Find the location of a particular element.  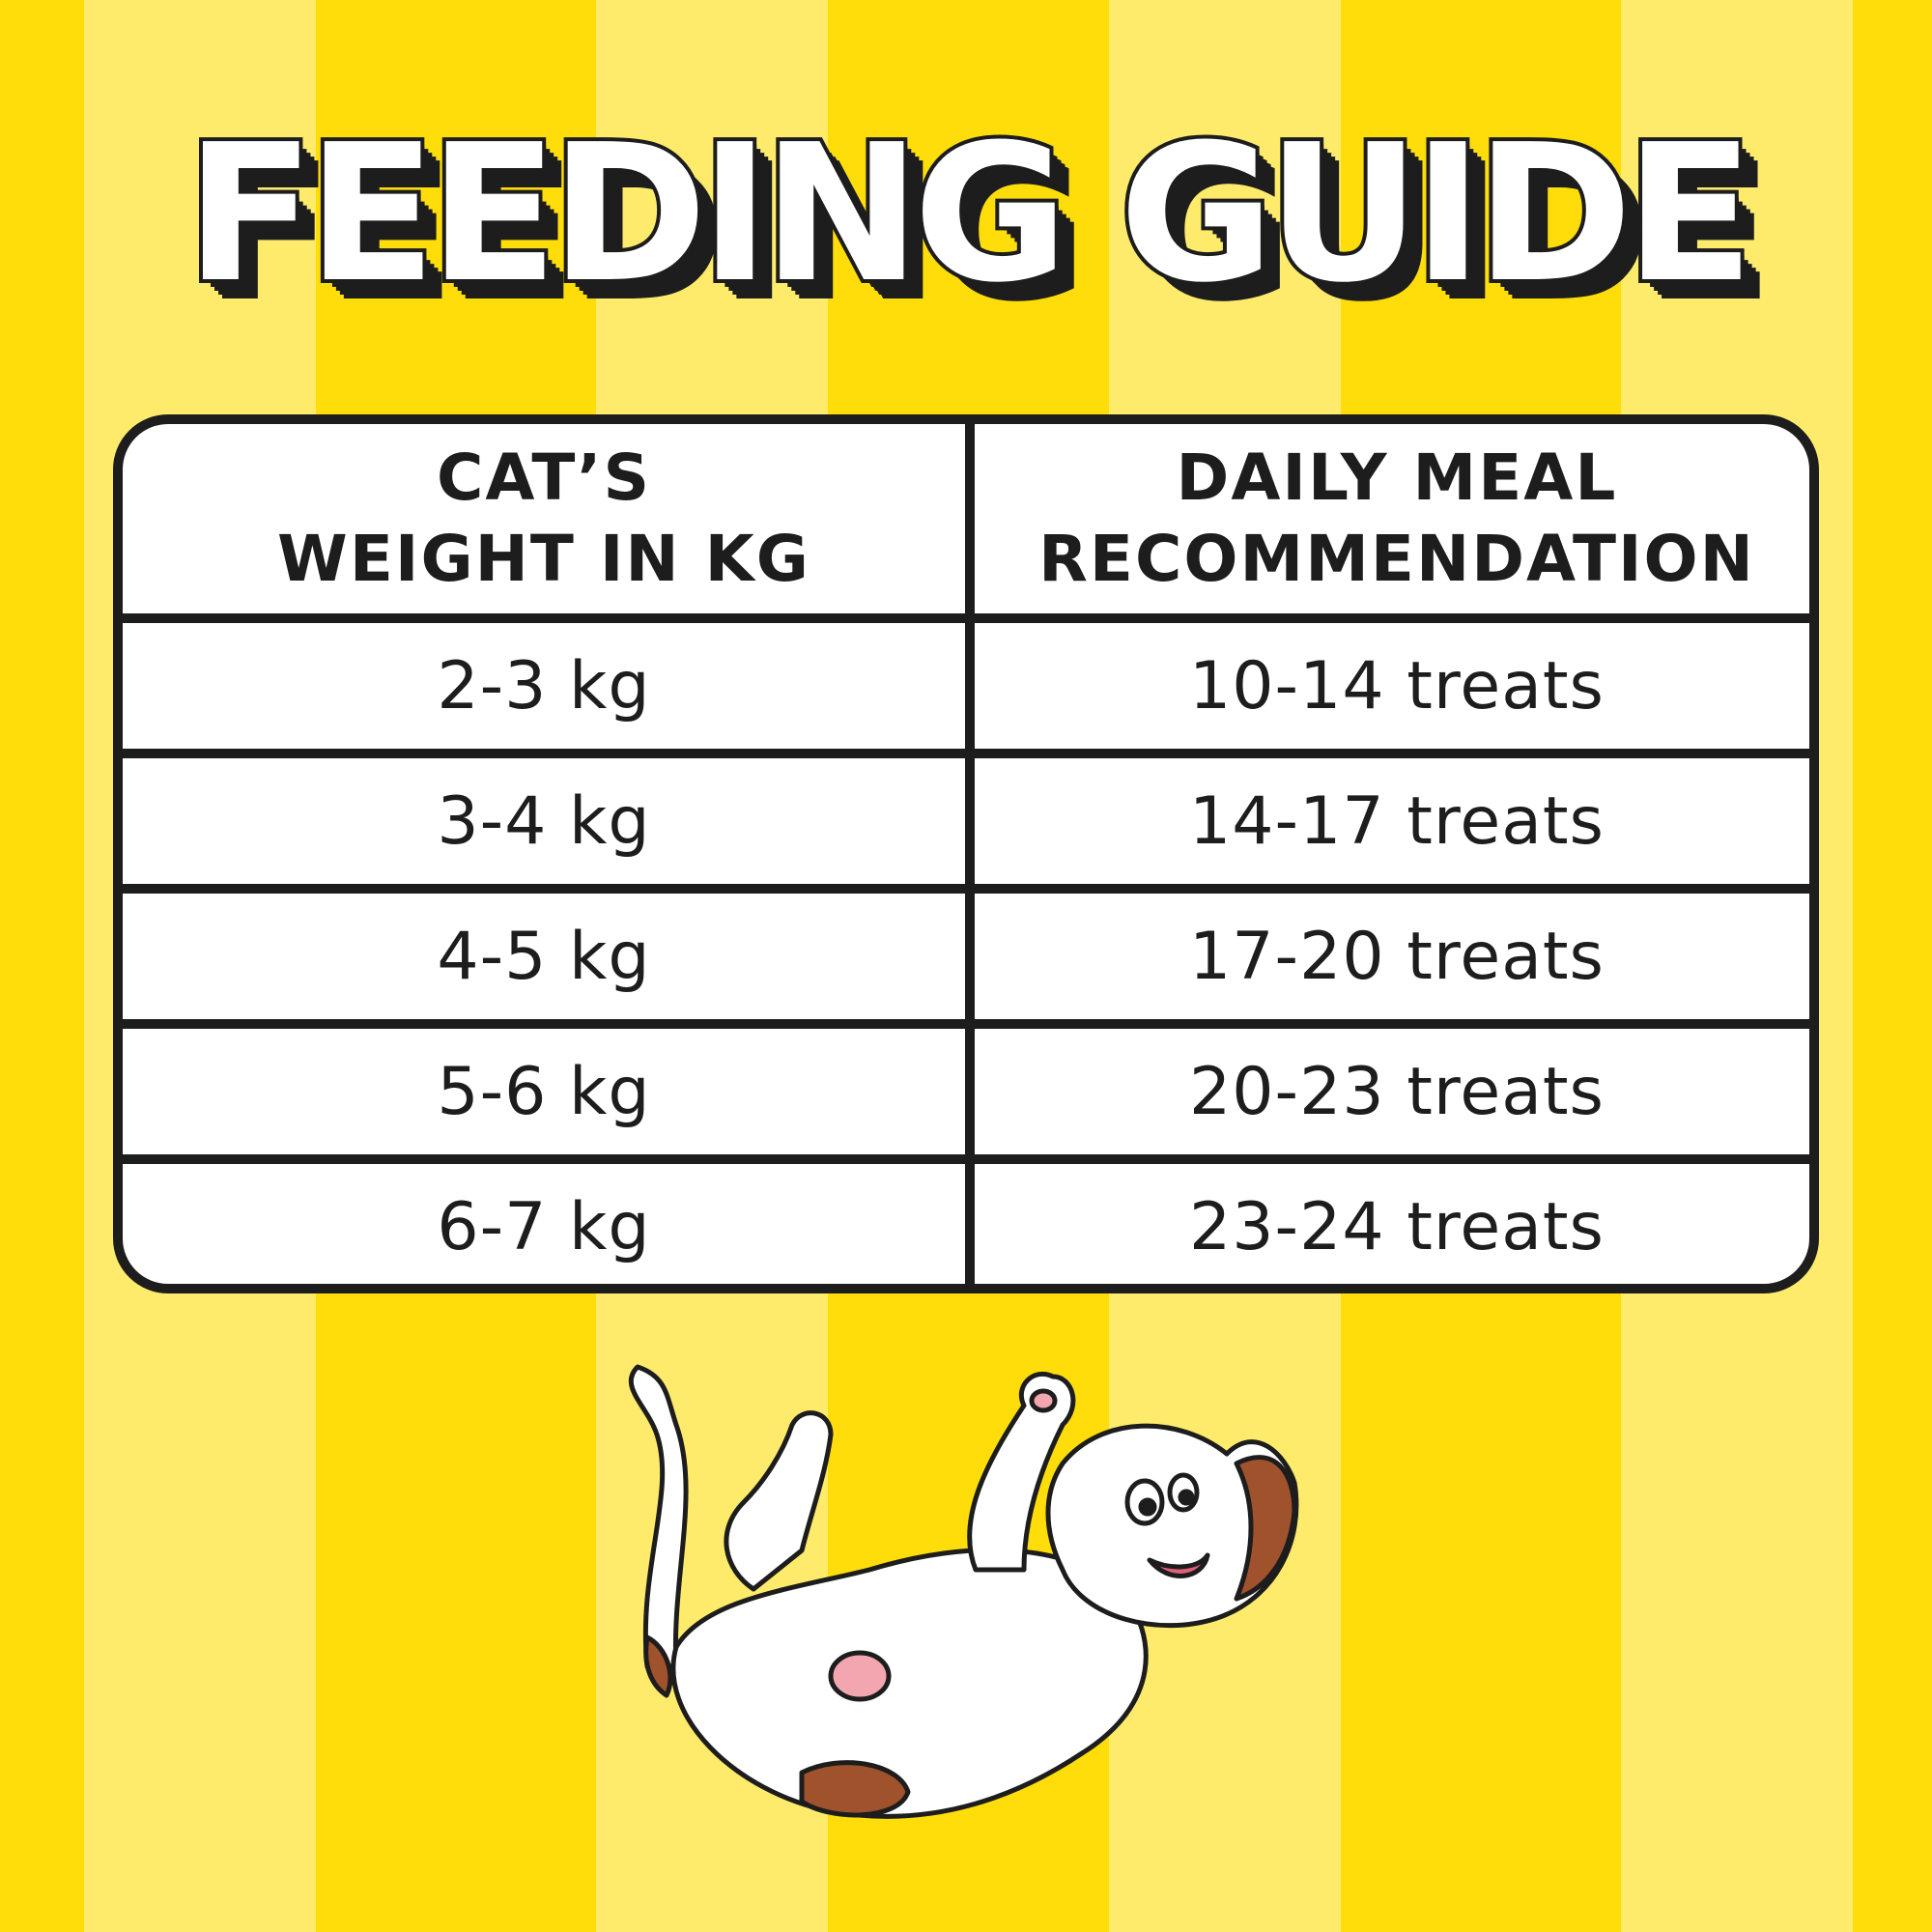

table-row: 4-5 kg 17-20 treats is located at coordinates (966, 956).